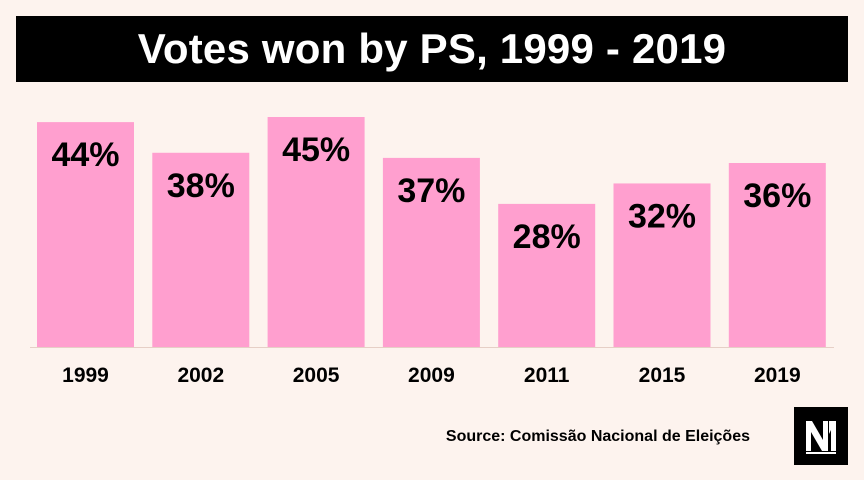  What do you see at coordinates (777, 375) in the screenshot?
I see `x-tick-label-2019: 2019` at bounding box center [777, 375].